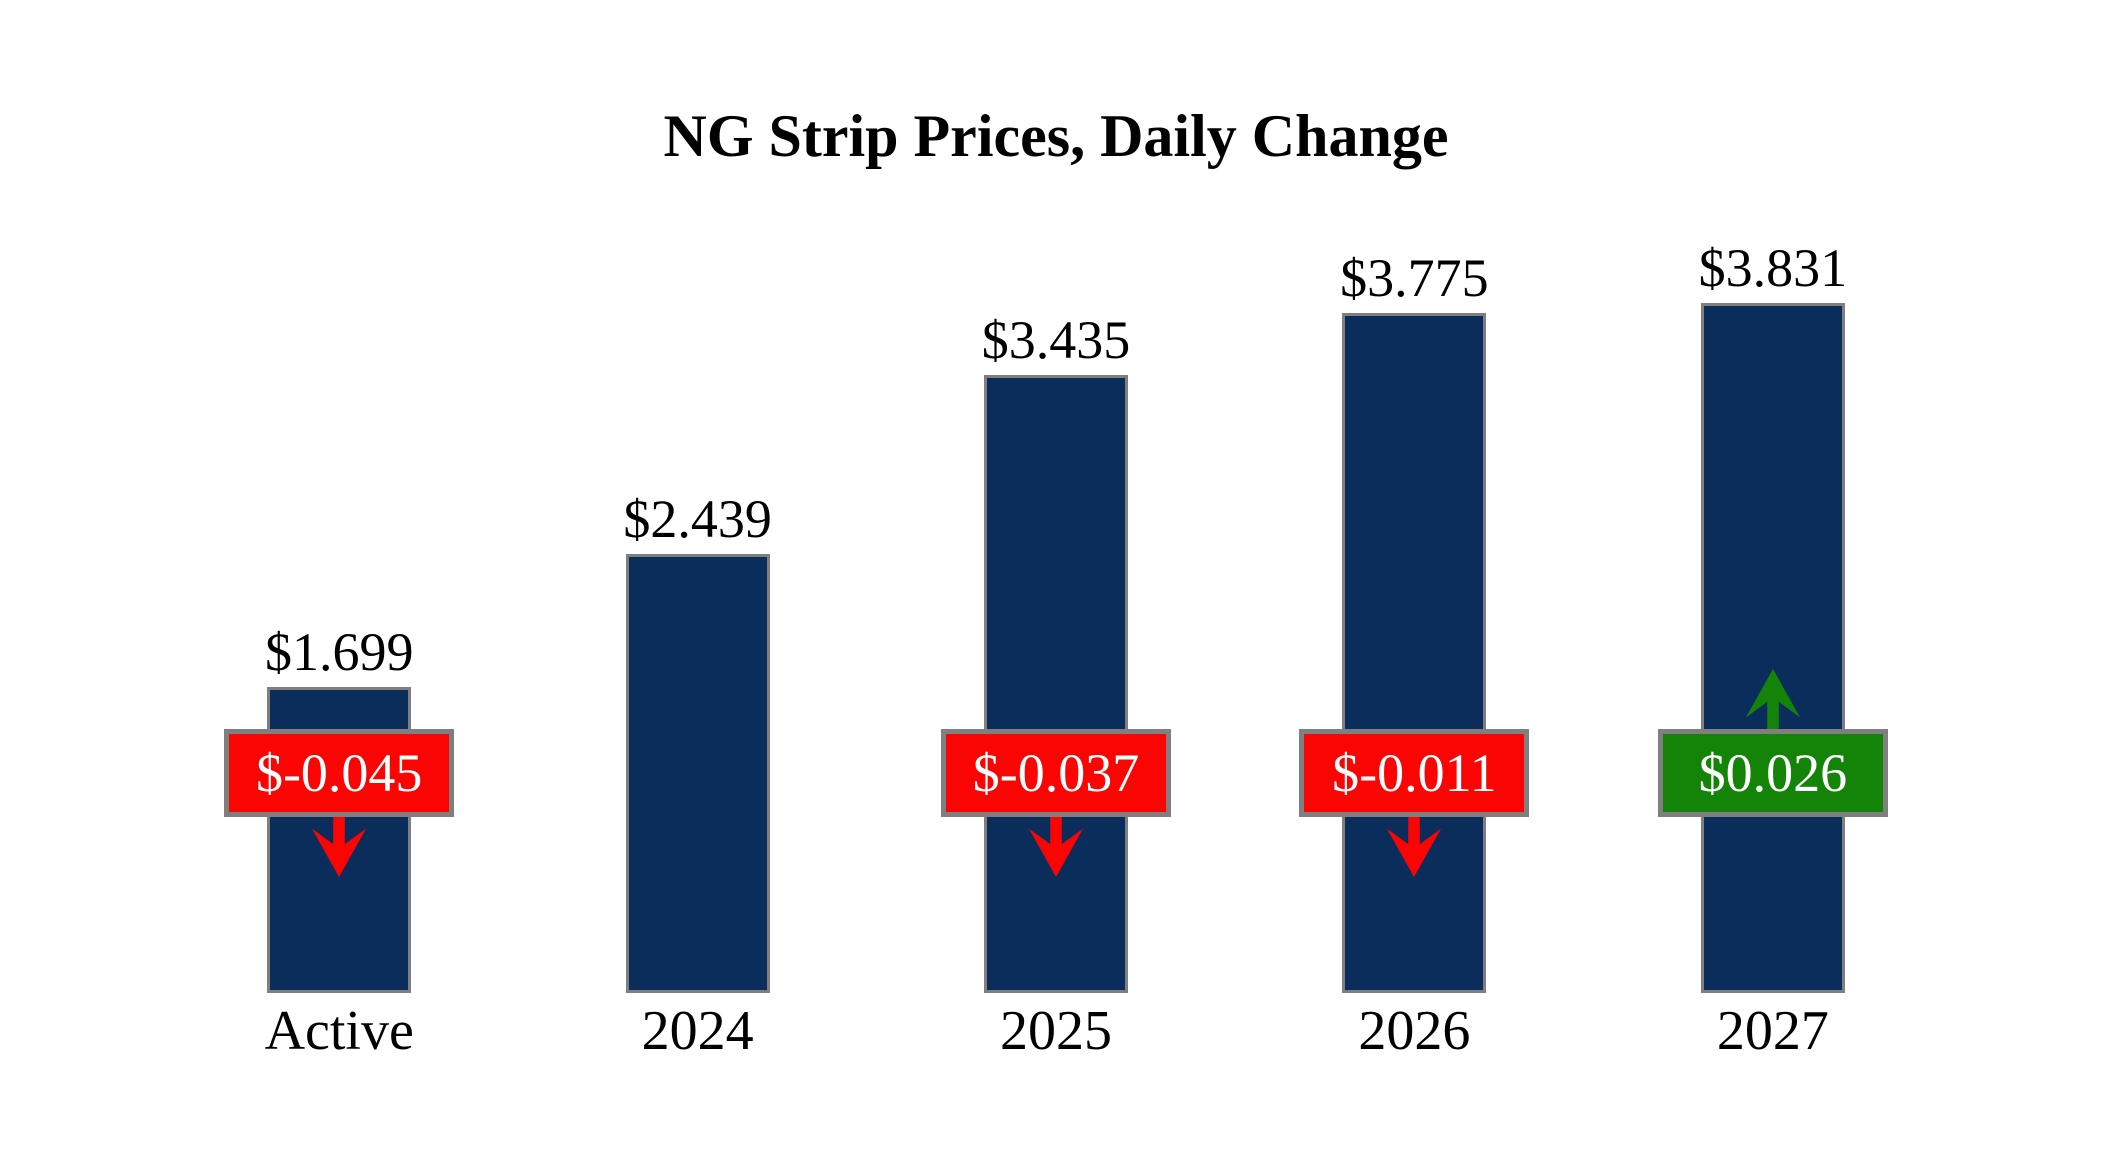 This screenshot has width=2112, height=1152. Describe the element at coordinates (1772, 1031) in the screenshot. I see `category-label: 2027` at that location.